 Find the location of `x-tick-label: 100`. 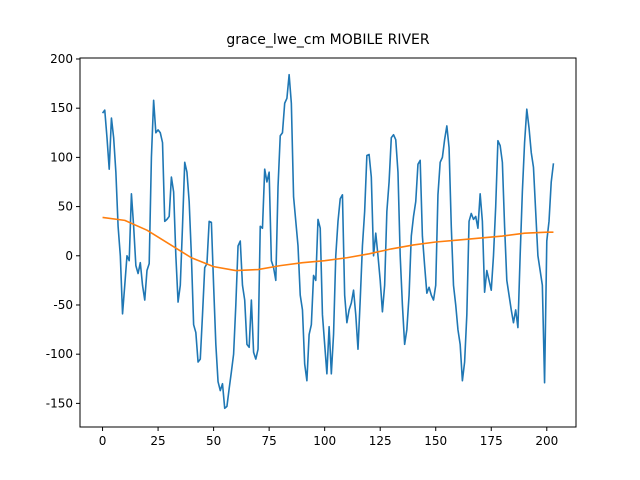

x-tick-label: 100 is located at coordinates (324, 441).